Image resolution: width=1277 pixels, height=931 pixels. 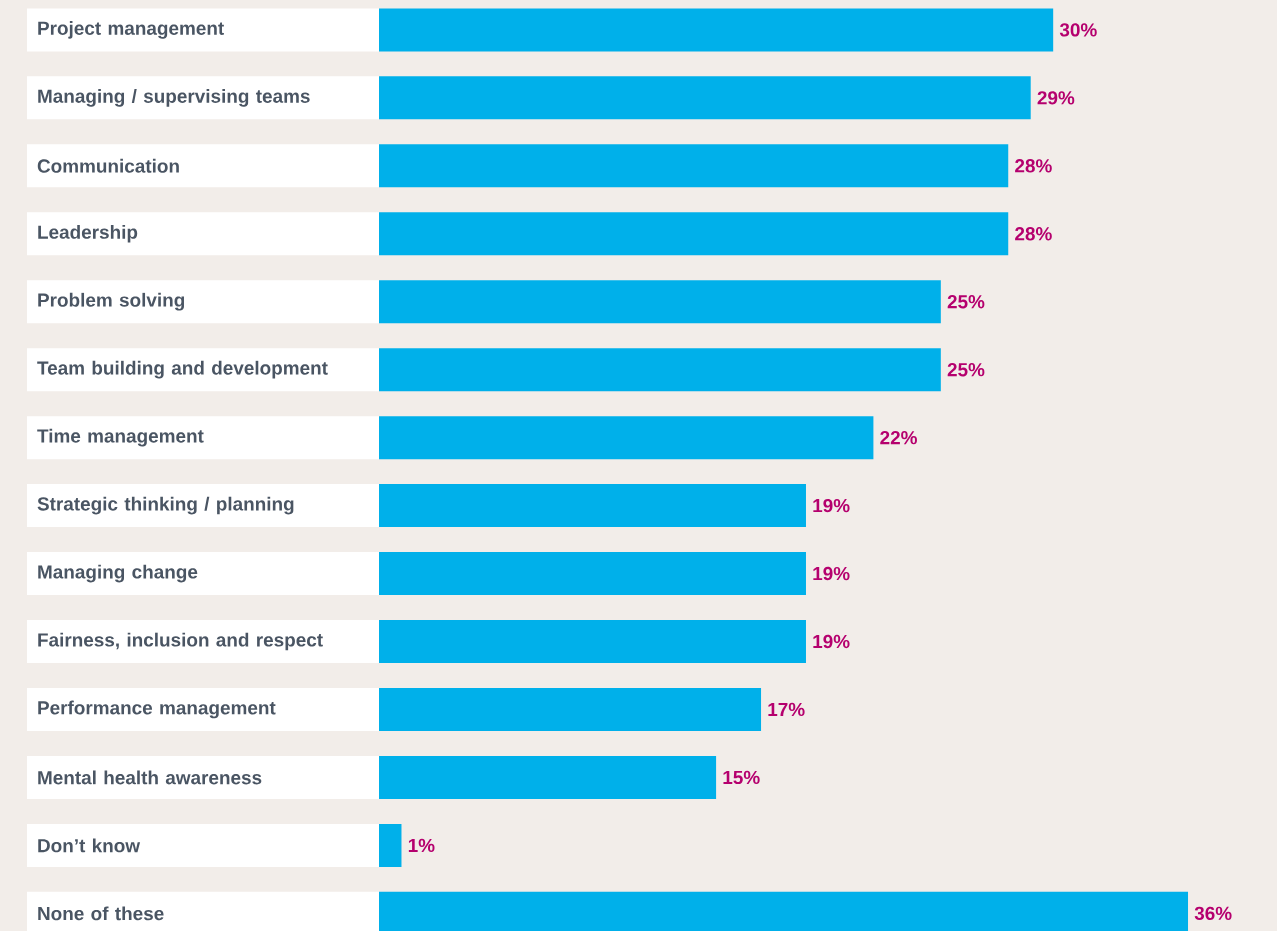 What do you see at coordinates (111, 301) in the screenshot?
I see `y-tick-label: Problem solving` at bounding box center [111, 301].